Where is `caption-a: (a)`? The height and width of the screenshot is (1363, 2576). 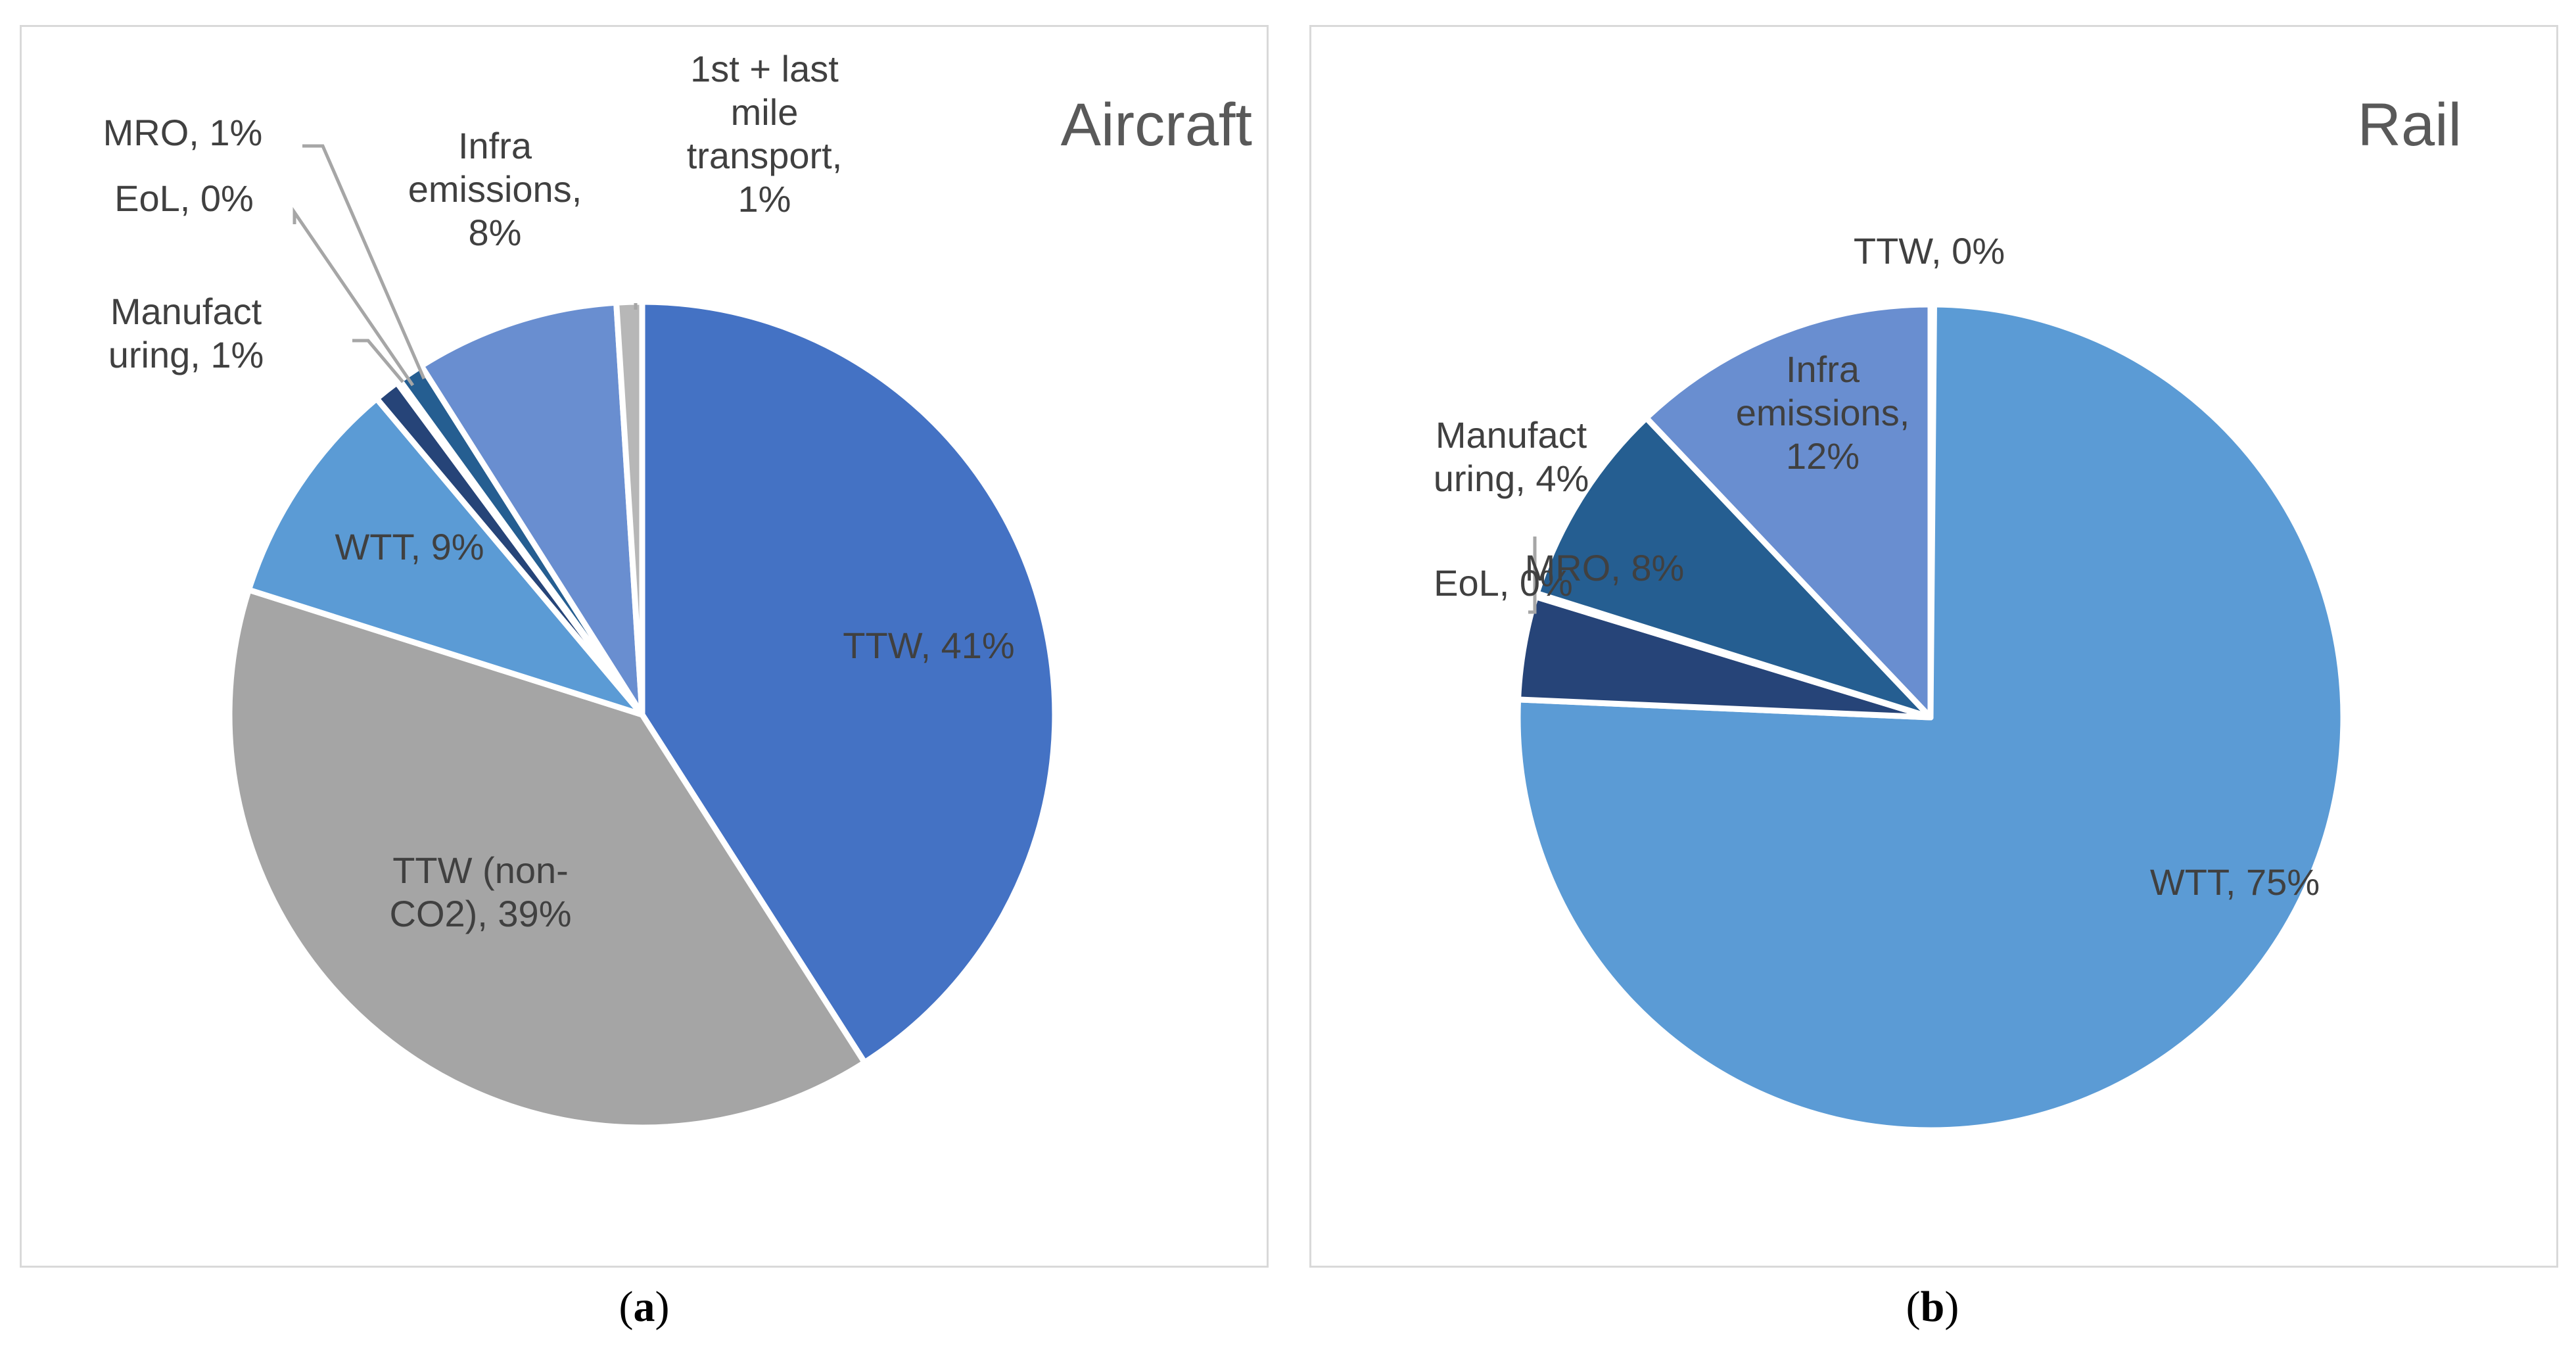 caption-a: (a) is located at coordinates (644, 1307).